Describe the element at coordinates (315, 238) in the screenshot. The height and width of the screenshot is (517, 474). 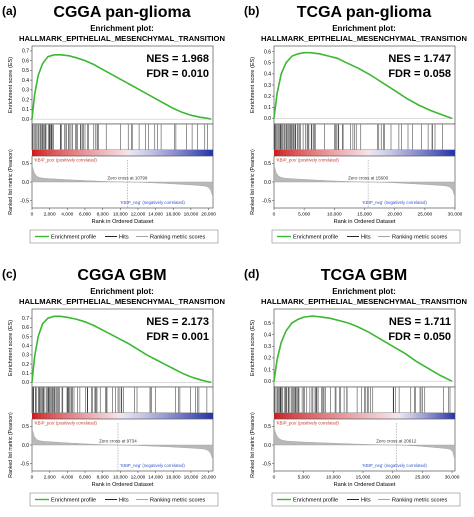
I see `legend-entry-profile: Enrichment profile` at that location.